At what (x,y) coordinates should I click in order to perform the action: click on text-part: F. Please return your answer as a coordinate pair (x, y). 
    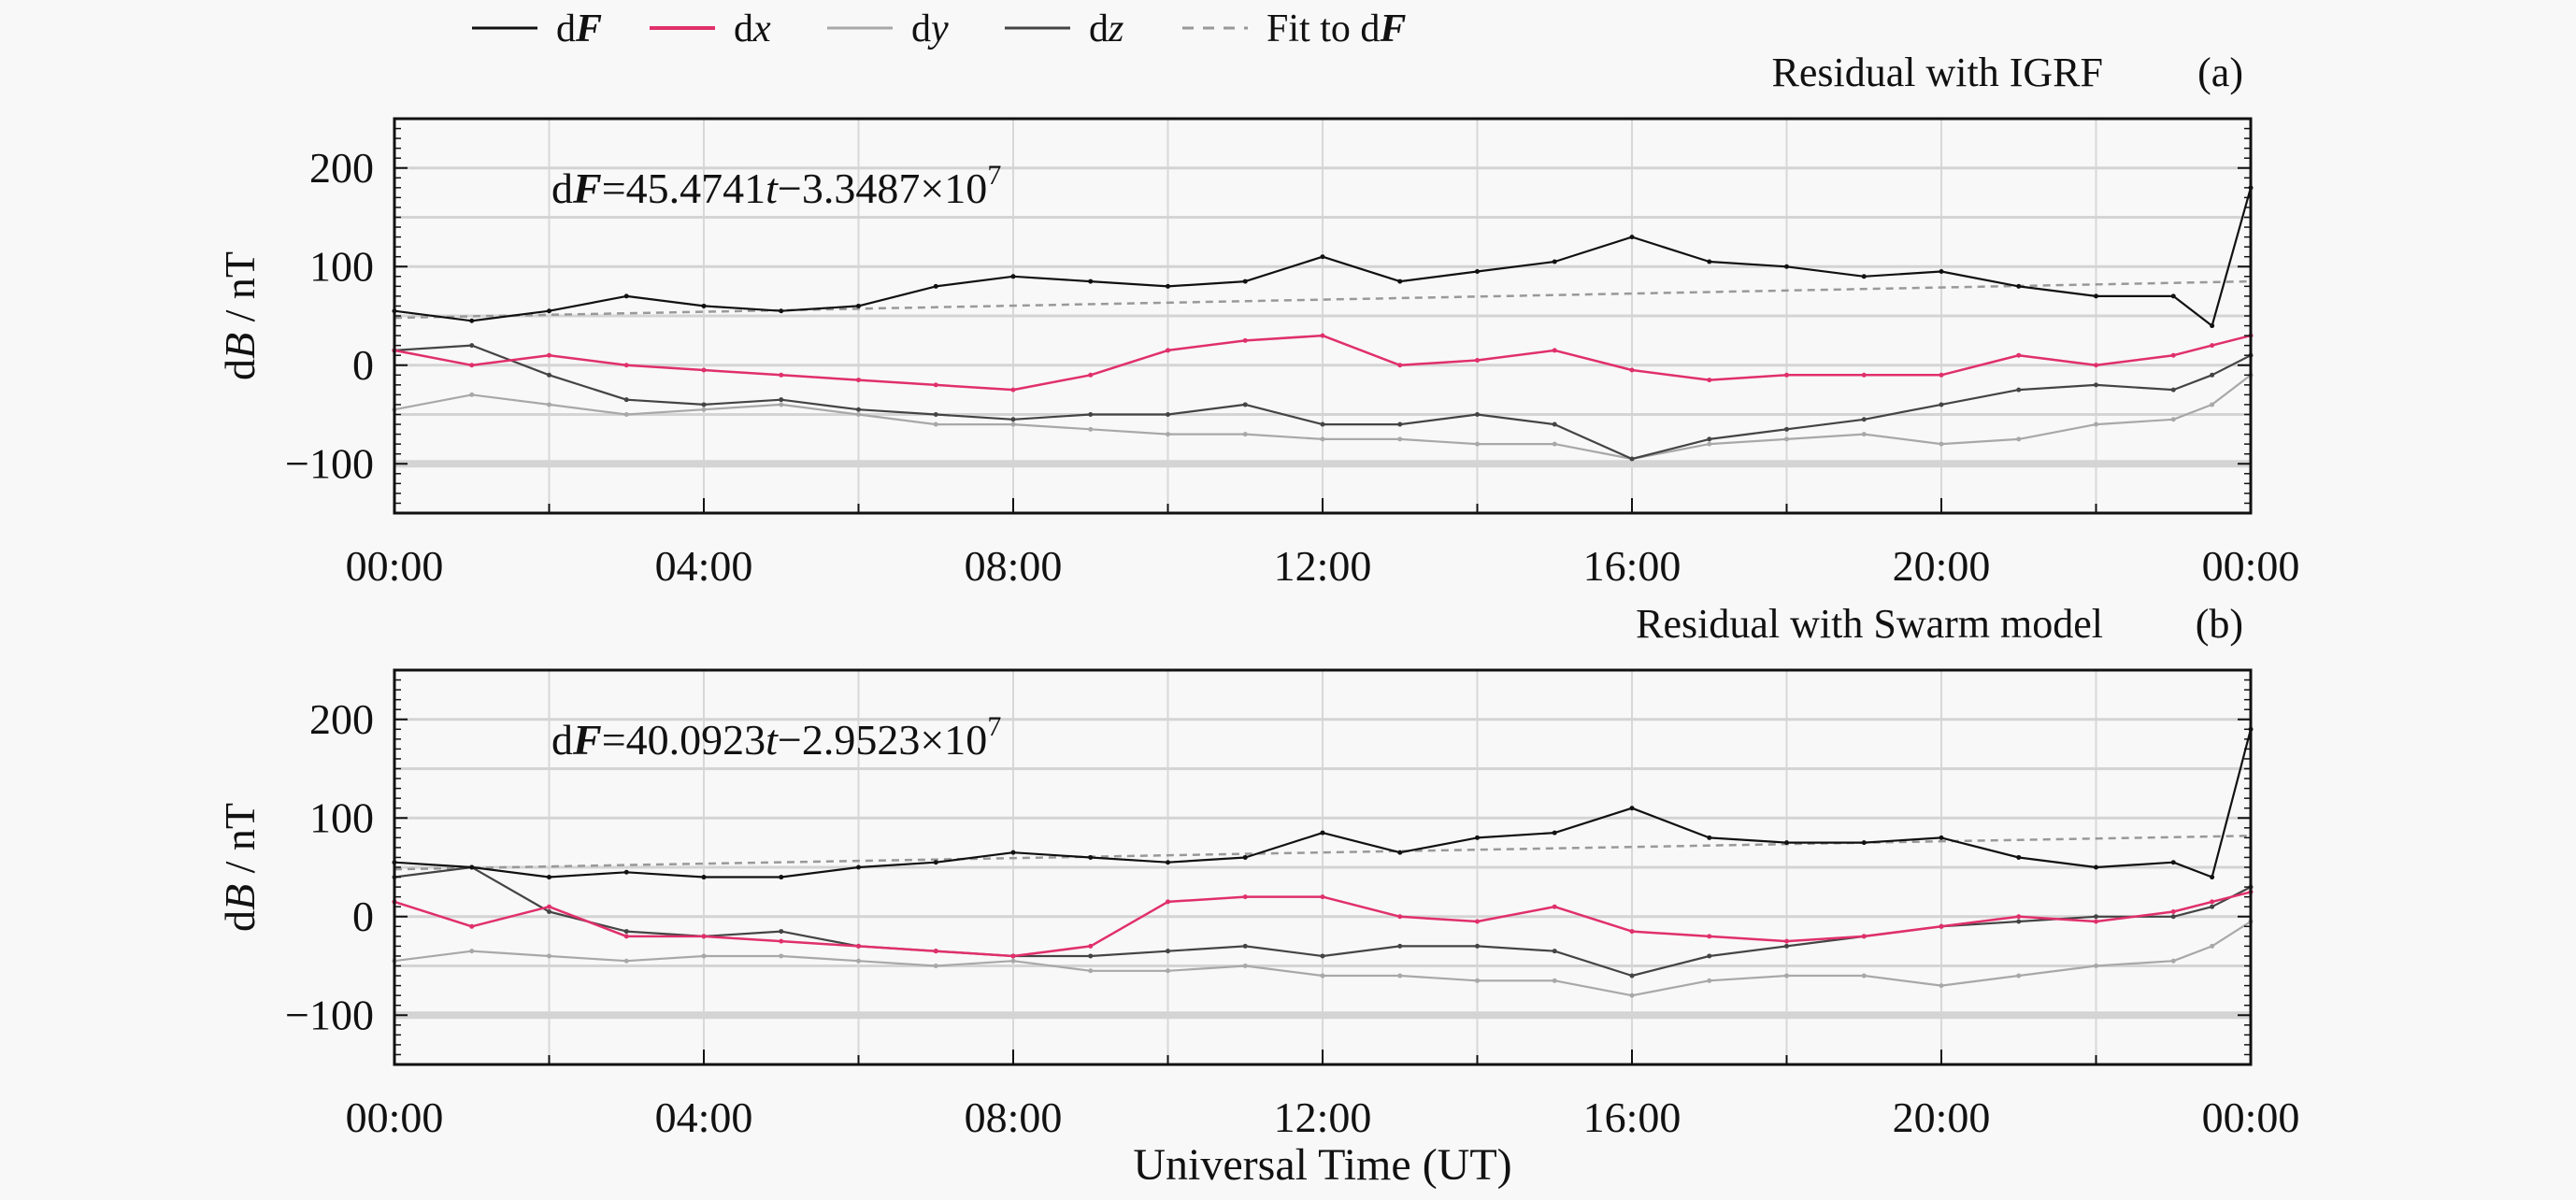
    Looking at the image, I should click on (588, 28).